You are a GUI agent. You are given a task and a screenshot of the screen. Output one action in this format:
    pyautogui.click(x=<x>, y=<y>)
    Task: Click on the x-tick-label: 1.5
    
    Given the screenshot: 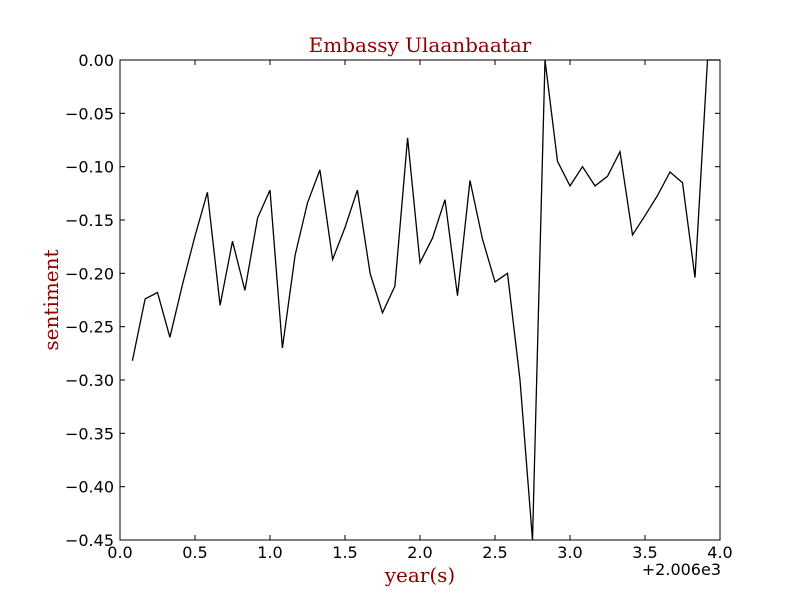 What is the action you would take?
    pyautogui.click(x=344, y=552)
    